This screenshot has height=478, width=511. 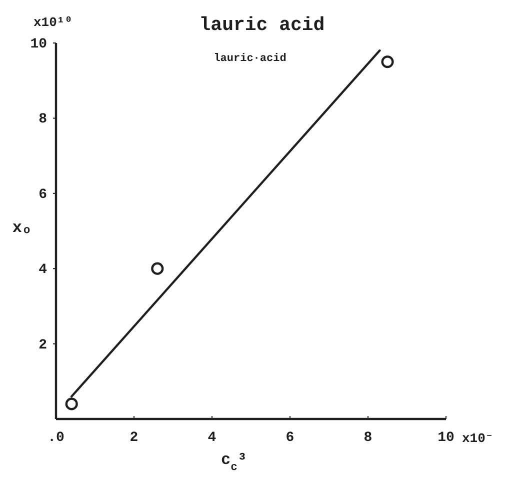 What do you see at coordinates (22, 228) in the screenshot?
I see `y-axis-title: xₒ` at bounding box center [22, 228].